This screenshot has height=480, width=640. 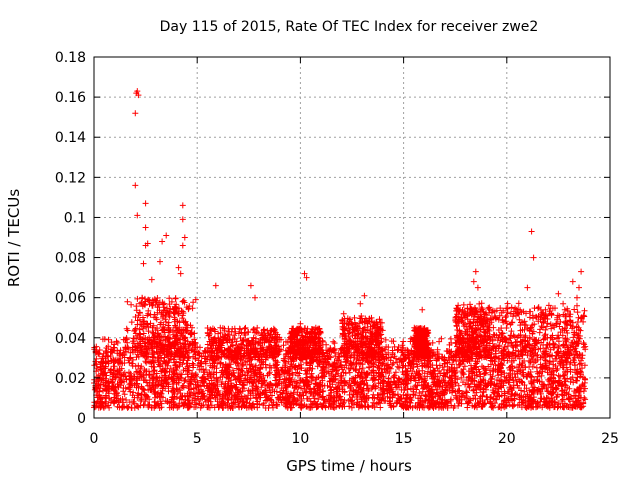 What do you see at coordinates (507, 439) in the screenshot?
I see `x-tick-label: 20` at bounding box center [507, 439].